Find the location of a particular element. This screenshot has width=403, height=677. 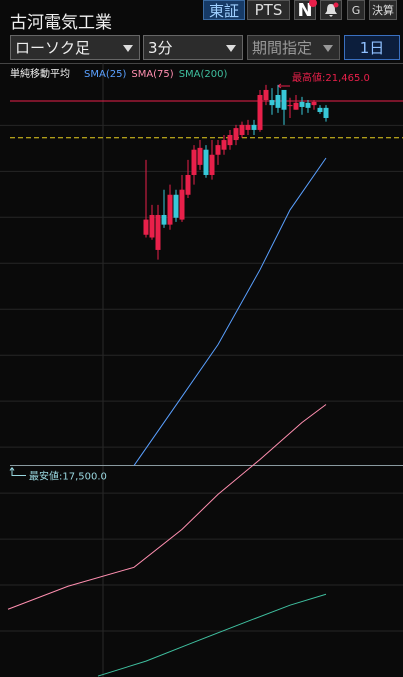

g-button: G is located at coordinates (356, 10).